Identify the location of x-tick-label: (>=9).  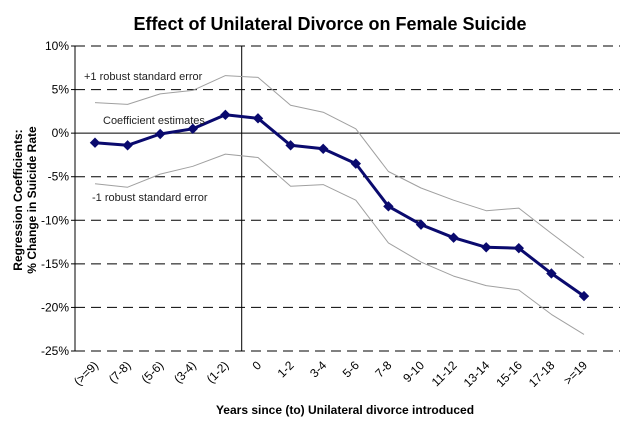
(86, 373).